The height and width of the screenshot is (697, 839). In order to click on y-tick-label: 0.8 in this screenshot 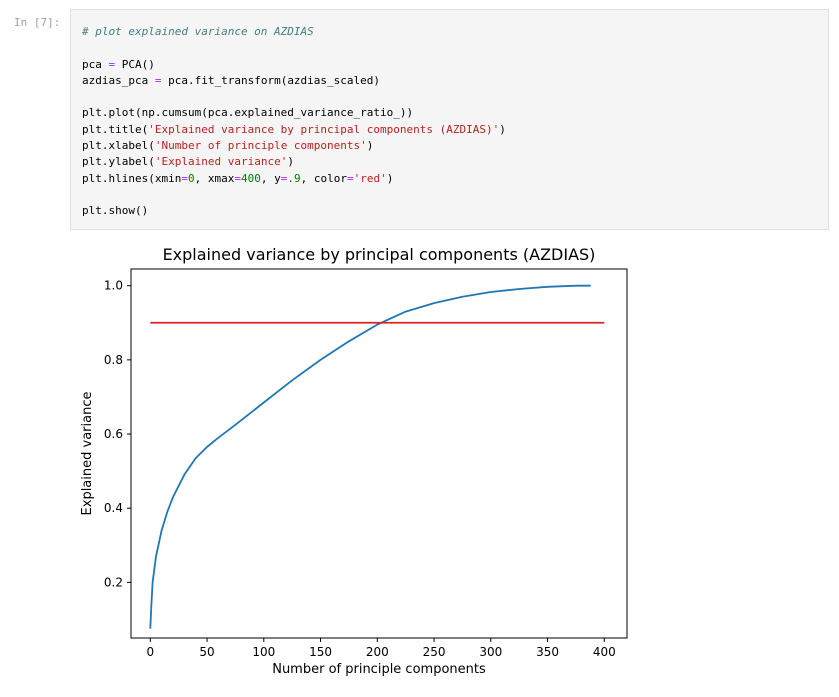, I will do `click(113, 360)`.